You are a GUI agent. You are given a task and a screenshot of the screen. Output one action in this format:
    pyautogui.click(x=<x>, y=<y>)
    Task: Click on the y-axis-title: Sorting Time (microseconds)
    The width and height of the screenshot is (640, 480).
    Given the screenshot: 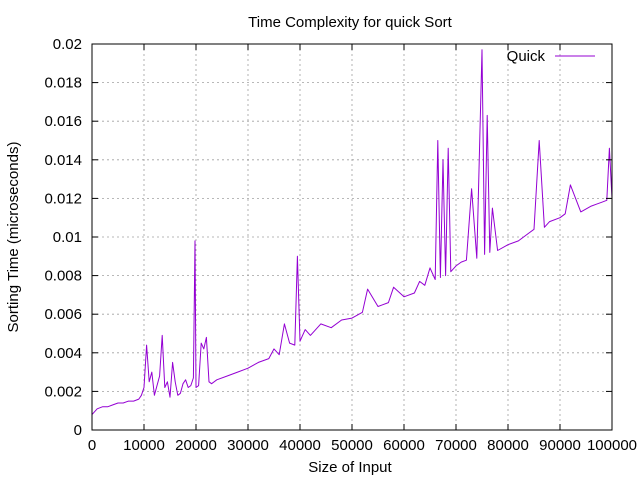 What is the action you would take?
    pyautogui.click(x=13, y=237)
    